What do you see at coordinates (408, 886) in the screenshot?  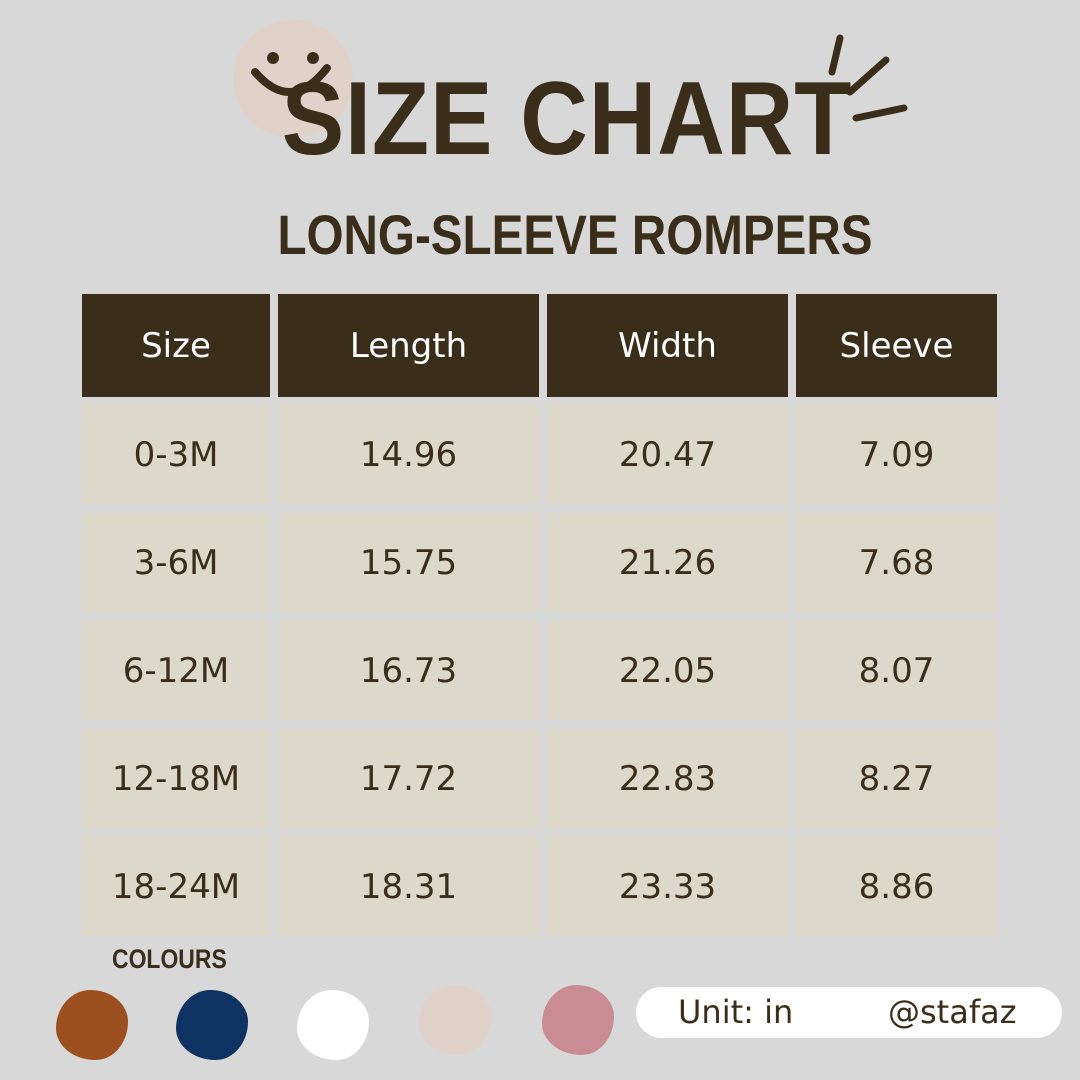 I see `table-cell: 18.31` at bounding box center [408, 886].